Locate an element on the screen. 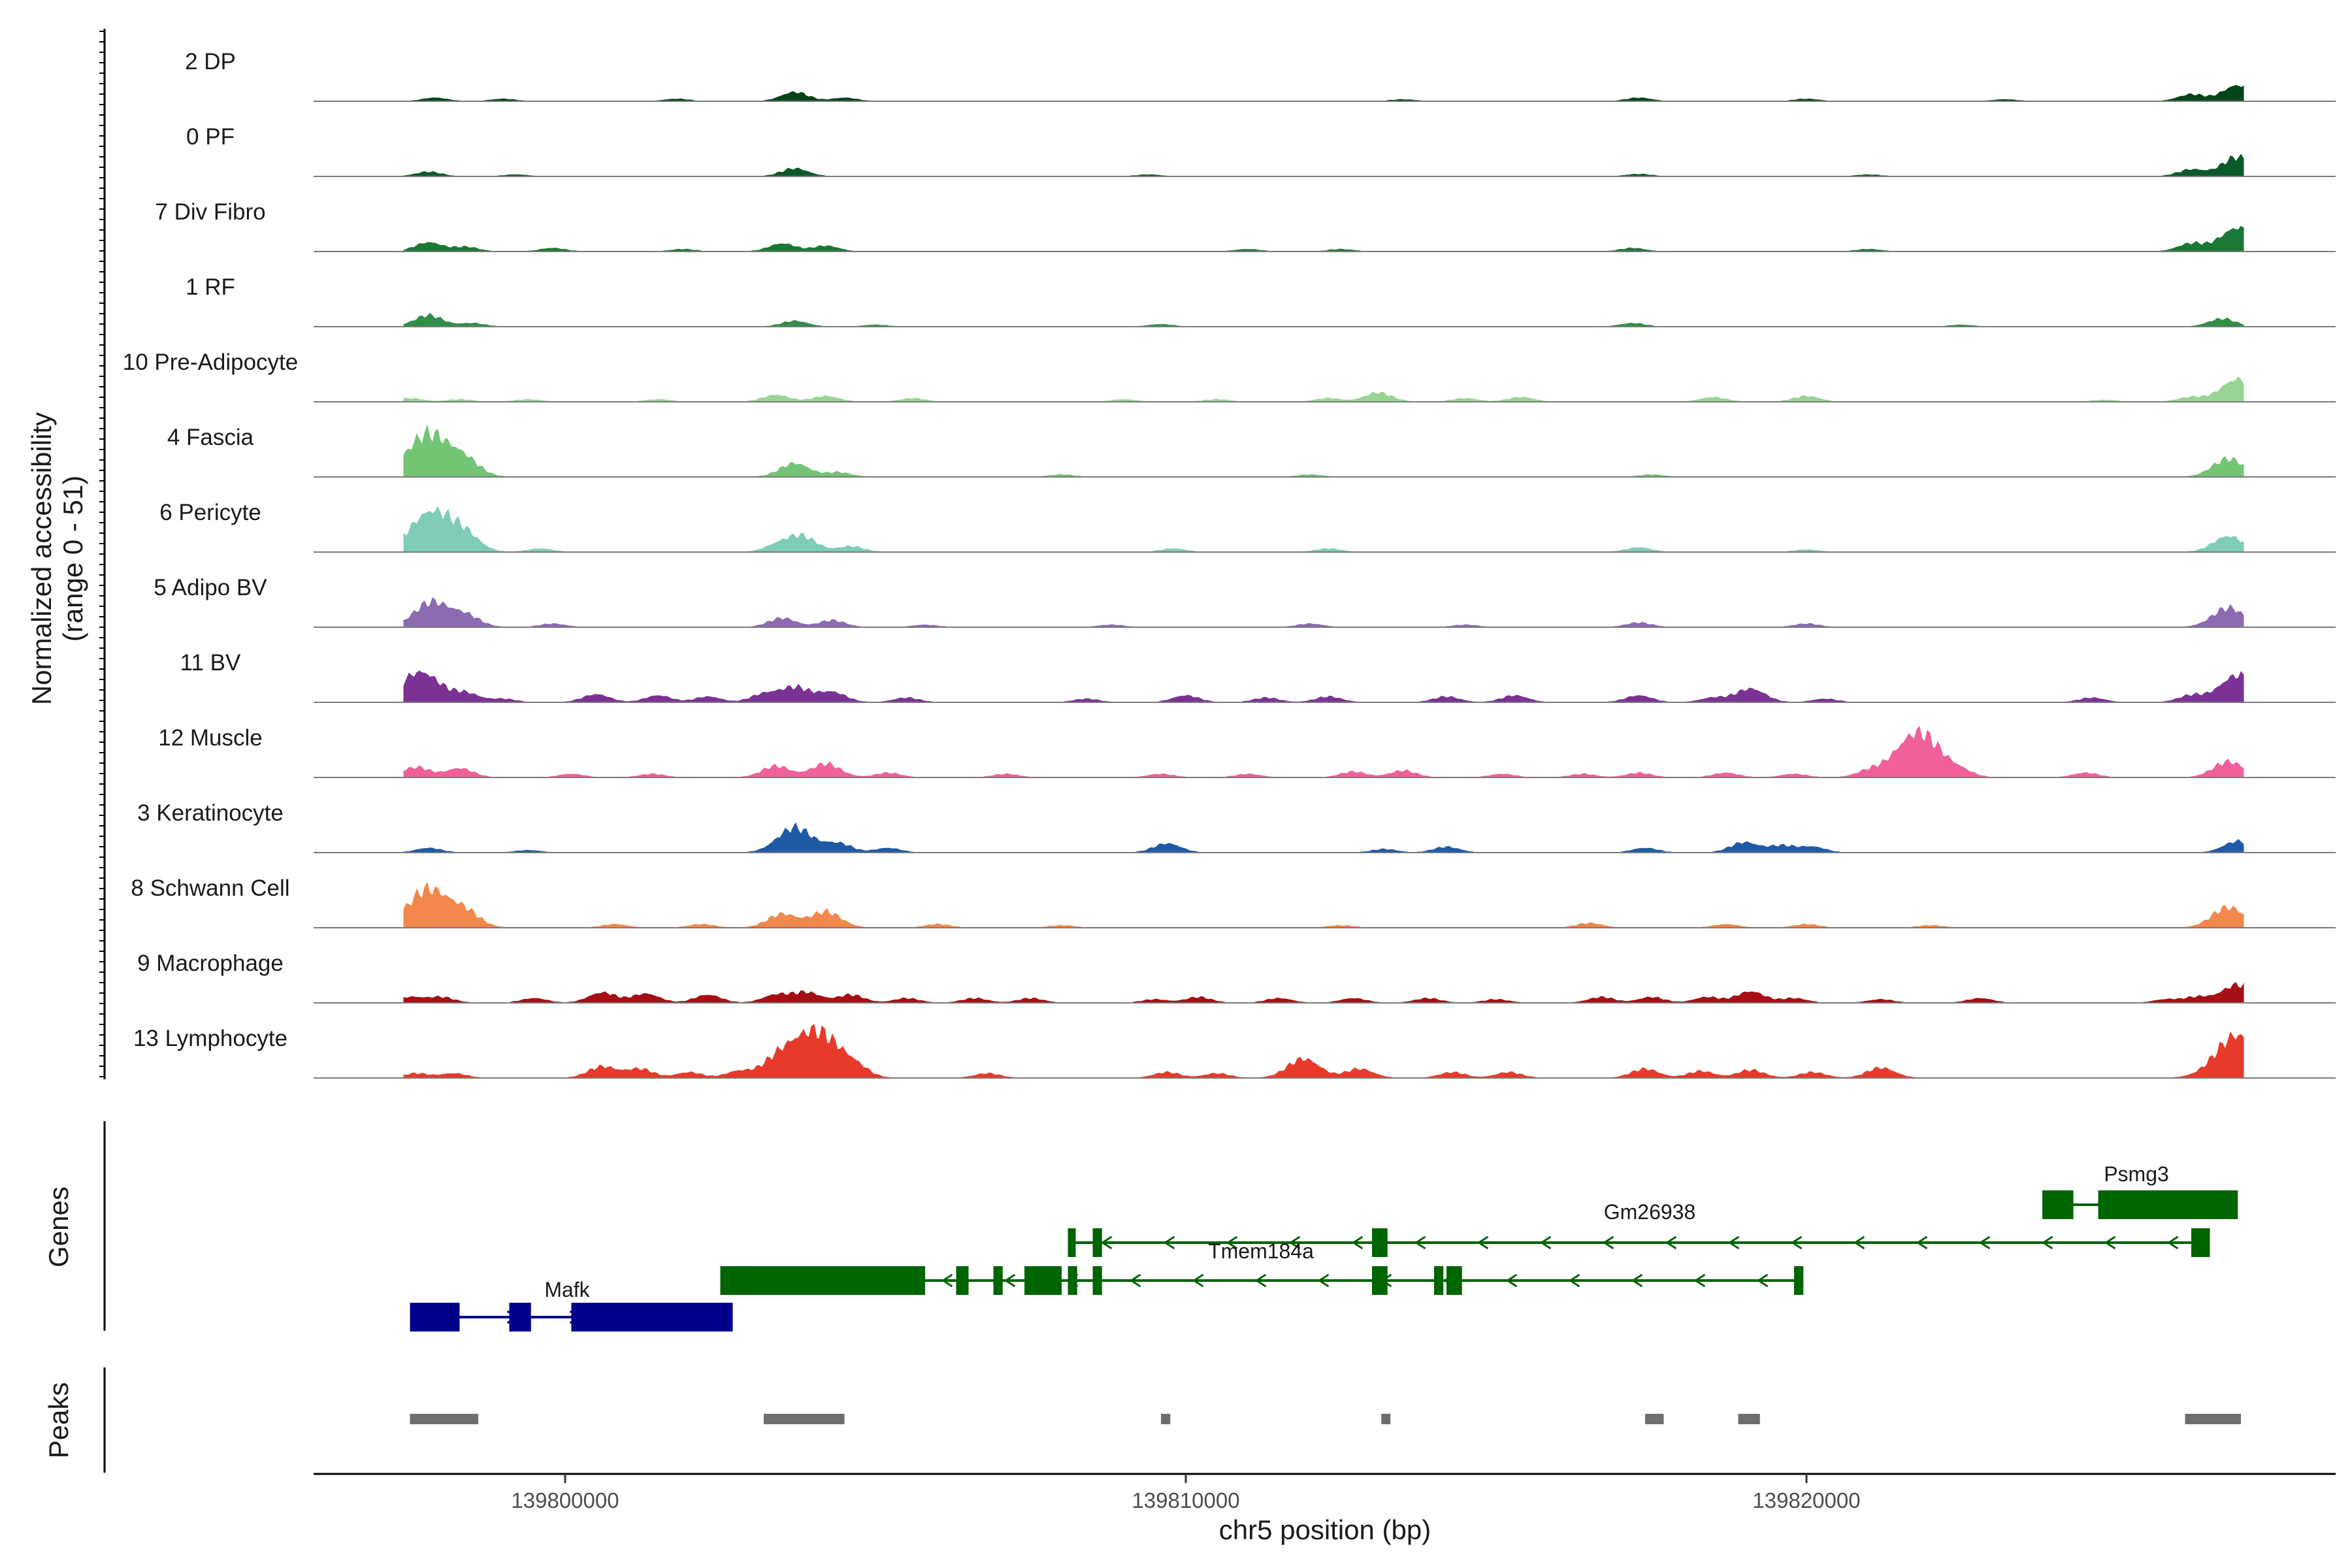  gene-psmg3 is located at coordinates (2140, 1204).